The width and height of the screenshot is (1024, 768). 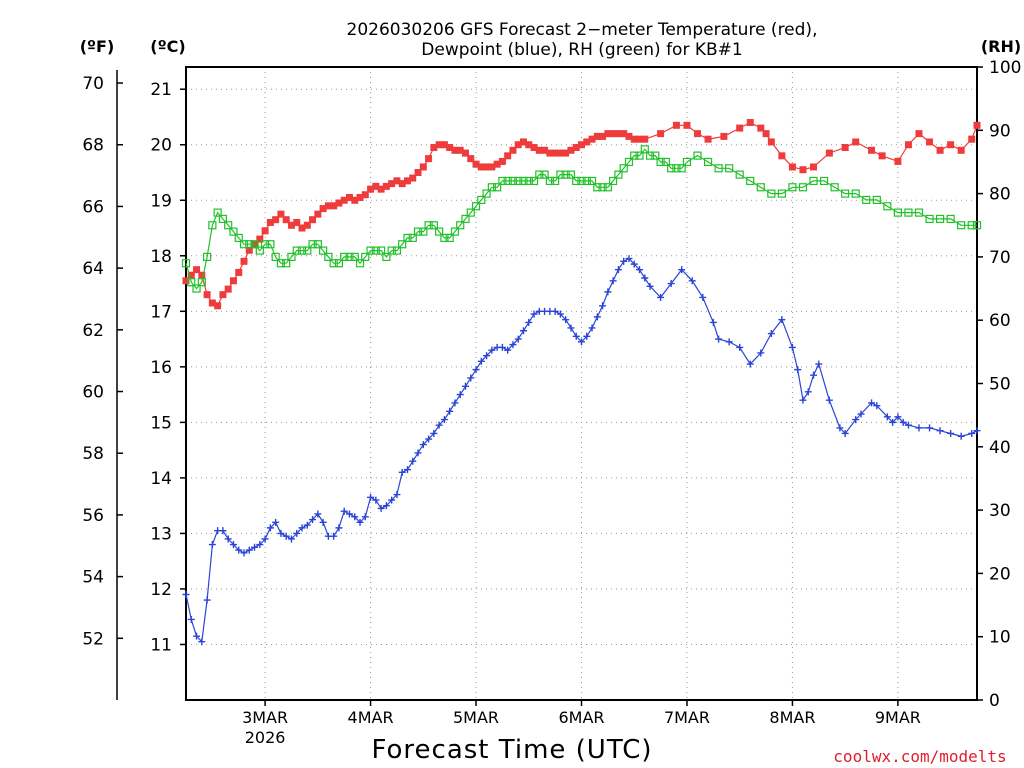 I want to click on credit-link: coolwx.com/modelts, so click(x=919, y=756).